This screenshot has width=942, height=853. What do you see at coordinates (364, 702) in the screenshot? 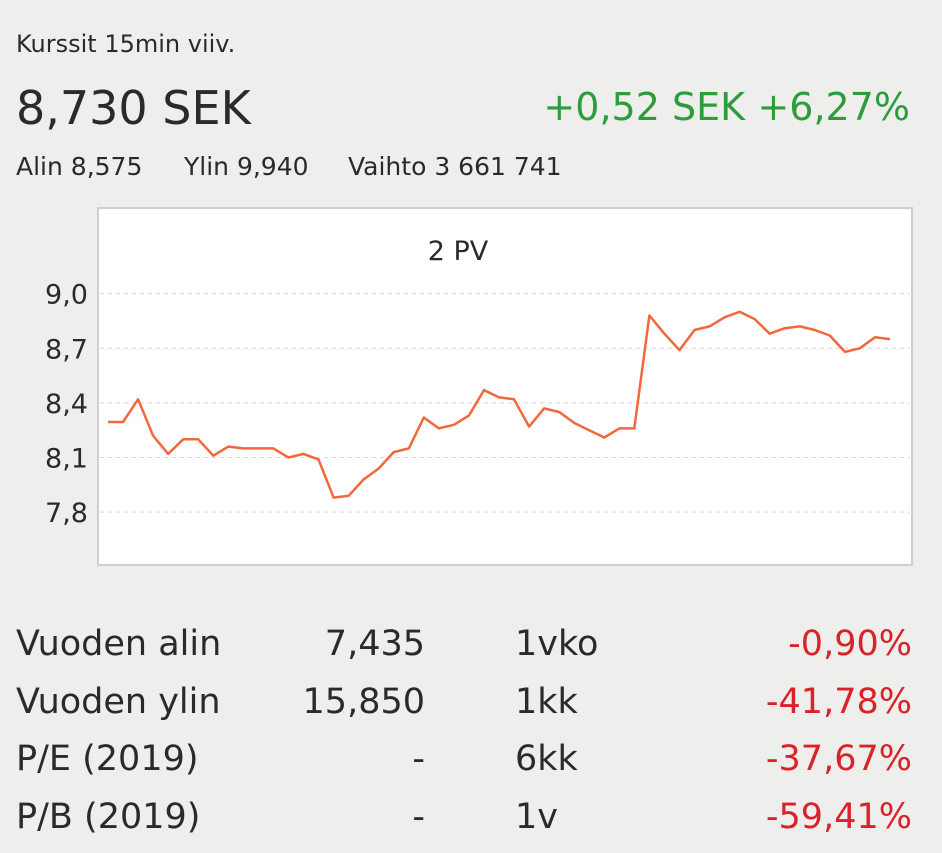
I see `row-value: 15,850` at bounding box center [364, 702].